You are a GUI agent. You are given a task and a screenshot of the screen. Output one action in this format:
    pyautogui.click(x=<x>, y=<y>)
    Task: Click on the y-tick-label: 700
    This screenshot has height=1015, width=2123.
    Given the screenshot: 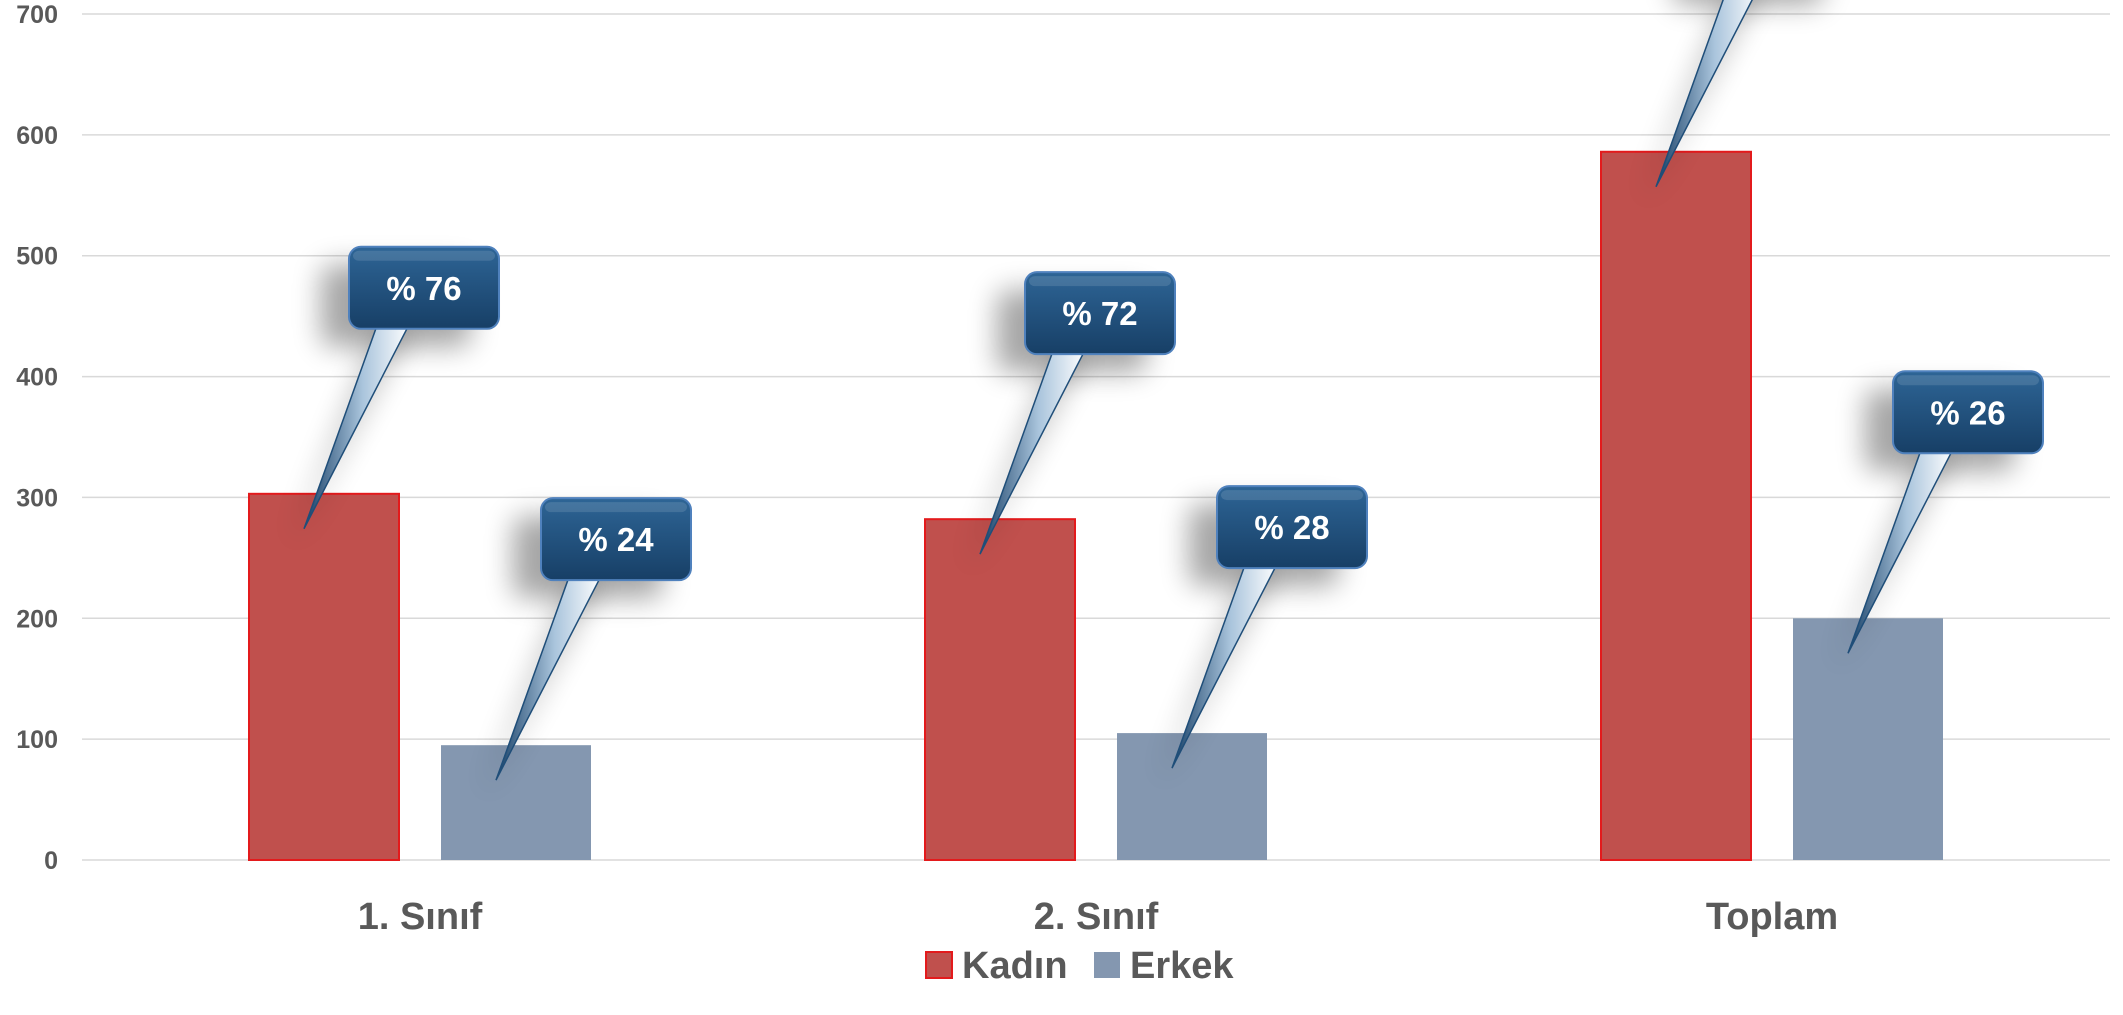 What is the action you would take?
    pyautogui.click(x=37, y=15)
    